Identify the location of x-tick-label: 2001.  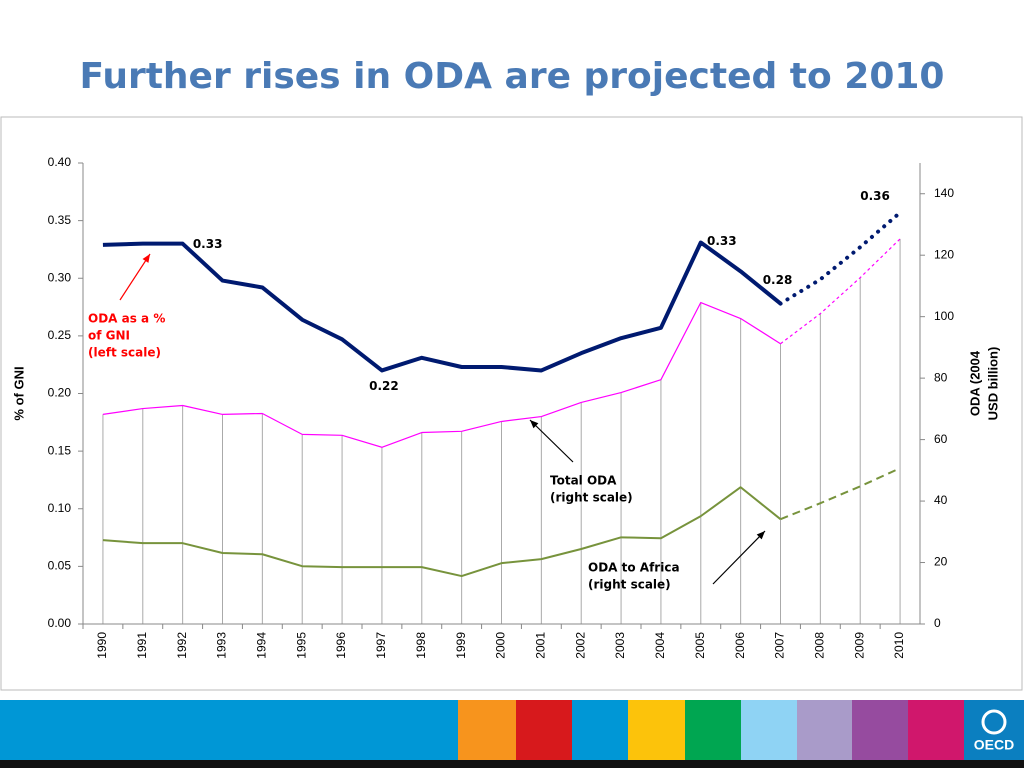
(541, 645).